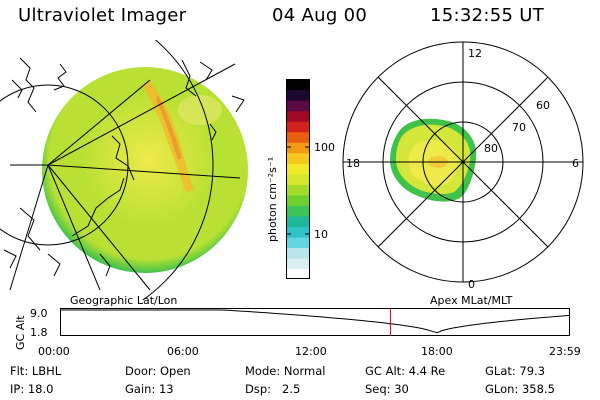 The height and width of the screenshot is (400, 600). I want to click on geographic-panel-title: Geographic Lat/Lon, so click(124, 300).